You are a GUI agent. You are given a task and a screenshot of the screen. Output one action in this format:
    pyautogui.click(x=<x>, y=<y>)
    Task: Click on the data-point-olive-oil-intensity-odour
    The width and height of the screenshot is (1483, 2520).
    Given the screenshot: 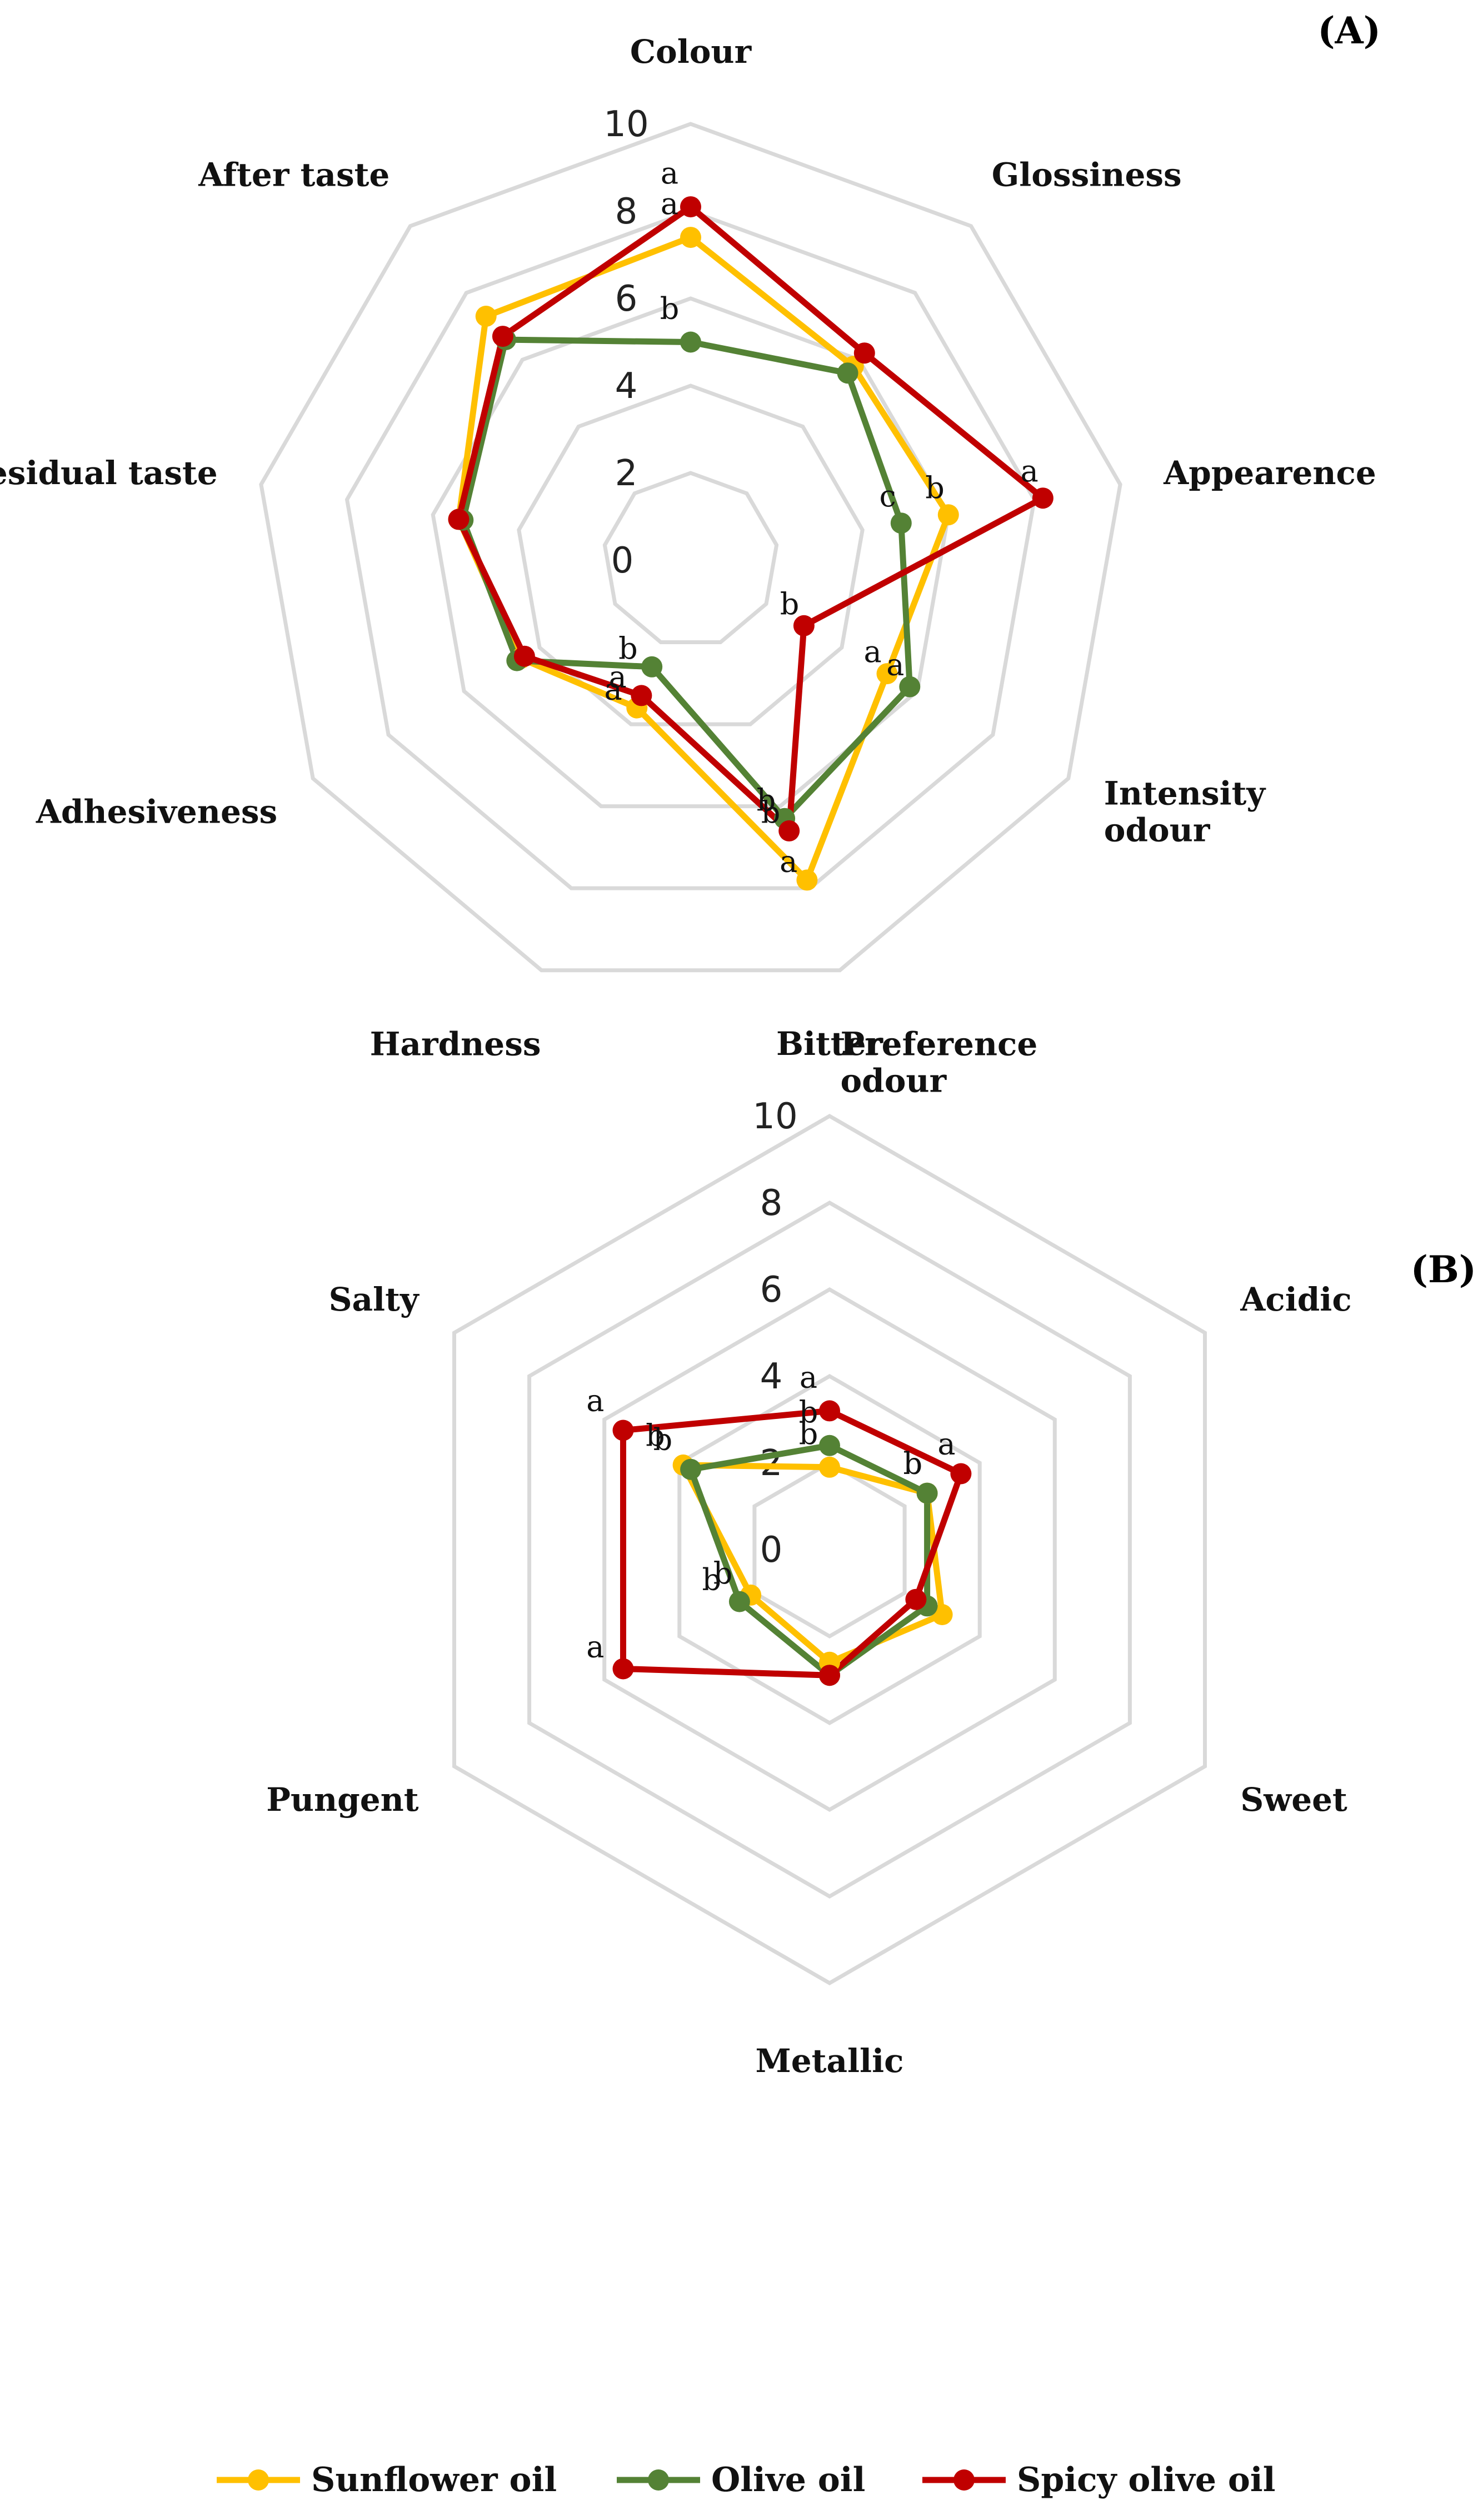 What is the action you would take?
    pyautogui.click(x=910, y=687)
    